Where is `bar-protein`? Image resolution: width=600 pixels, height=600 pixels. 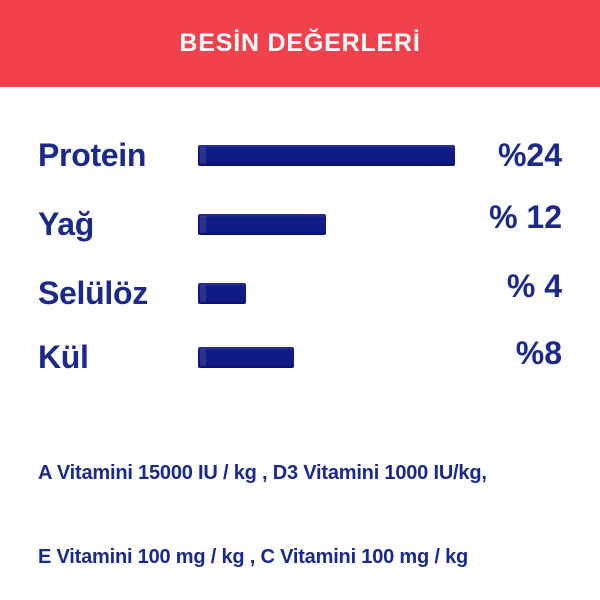
bar-protein is located at coordinates (326, 155).